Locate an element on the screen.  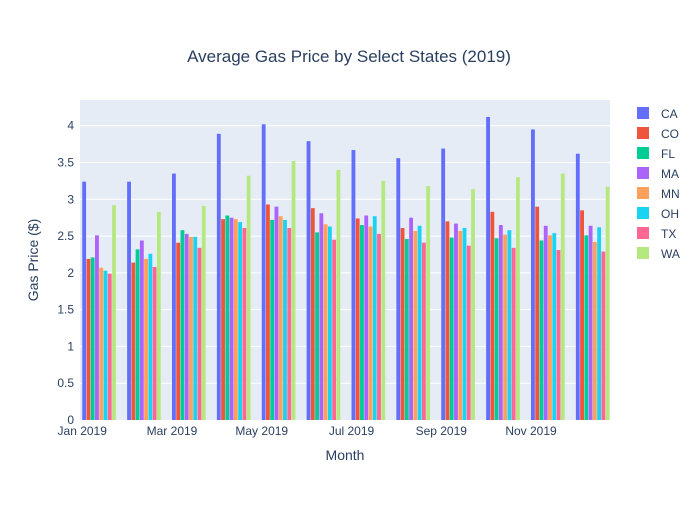
legend-item-oh: OH is located at coordinates (658, 214).